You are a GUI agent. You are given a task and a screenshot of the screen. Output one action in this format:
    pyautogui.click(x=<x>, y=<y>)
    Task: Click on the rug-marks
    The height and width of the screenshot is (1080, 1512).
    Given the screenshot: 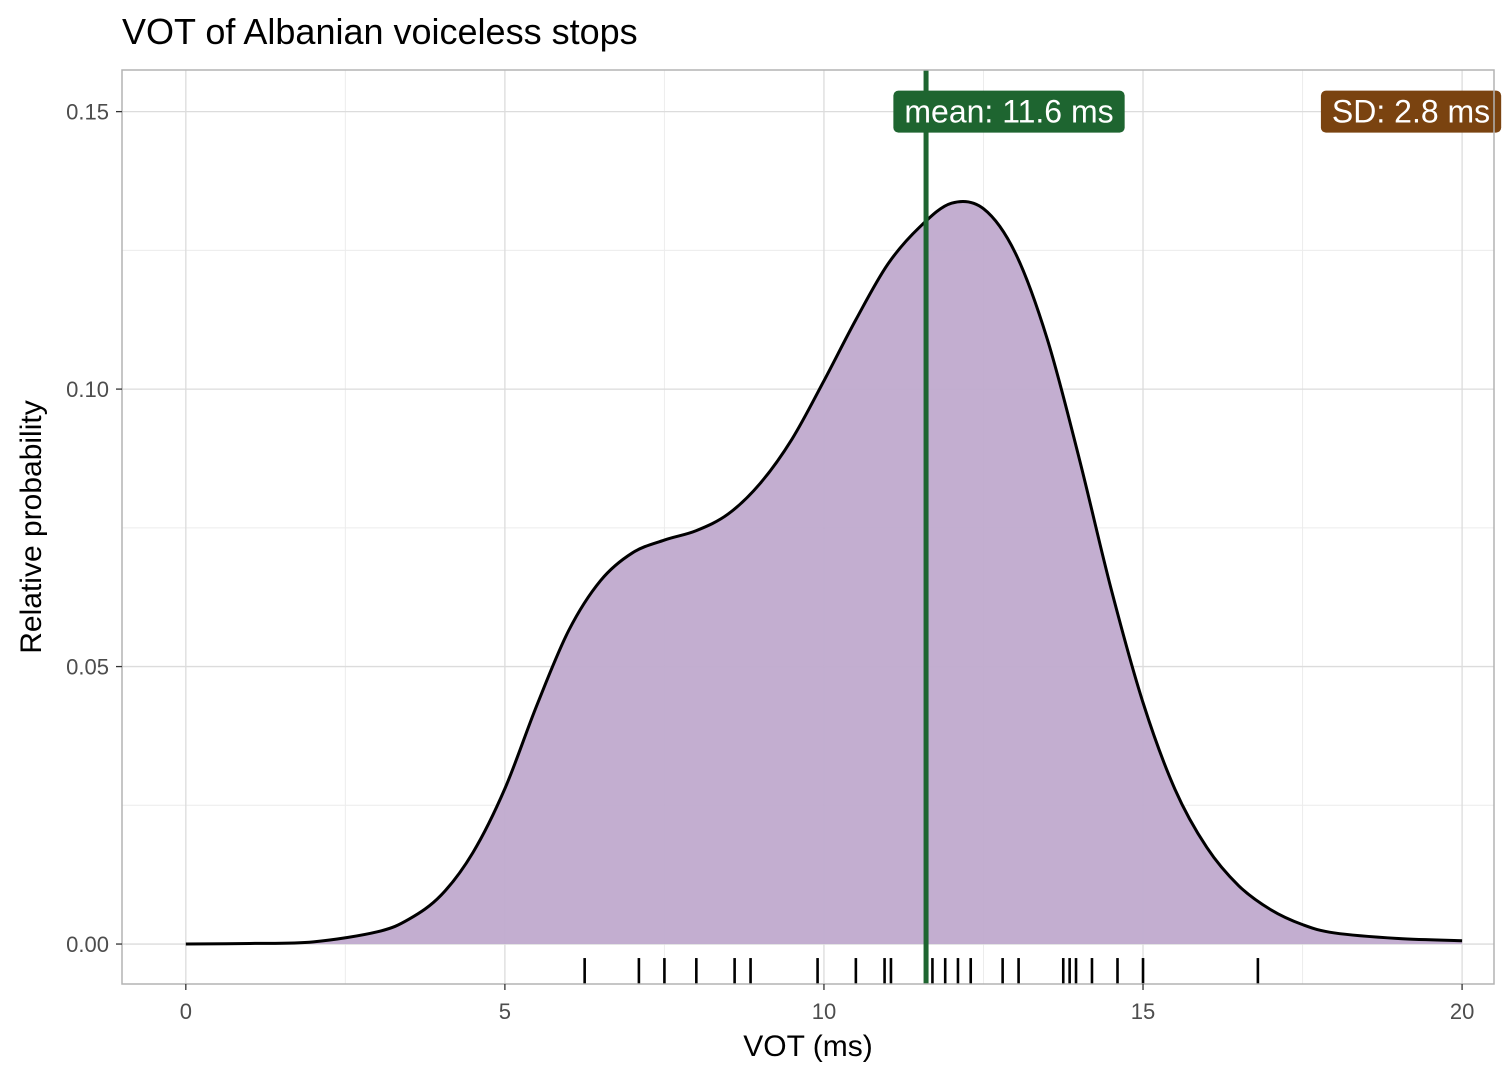 What is the action you would take?
    pyautogui.click(x=921, y=971)
    